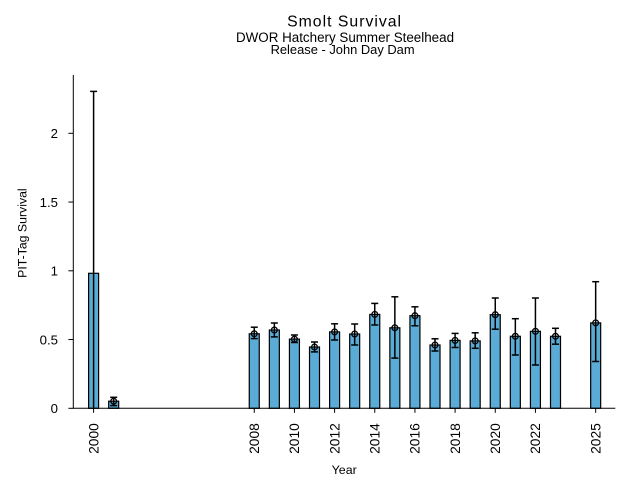 The height and width of the screenshot is (480, 640). What do you see at coordinates (345, 37) in the screenshot?
I see `svg-text: DWOR Hatchery Summer Steelhead` at bounding box center [345, 37].